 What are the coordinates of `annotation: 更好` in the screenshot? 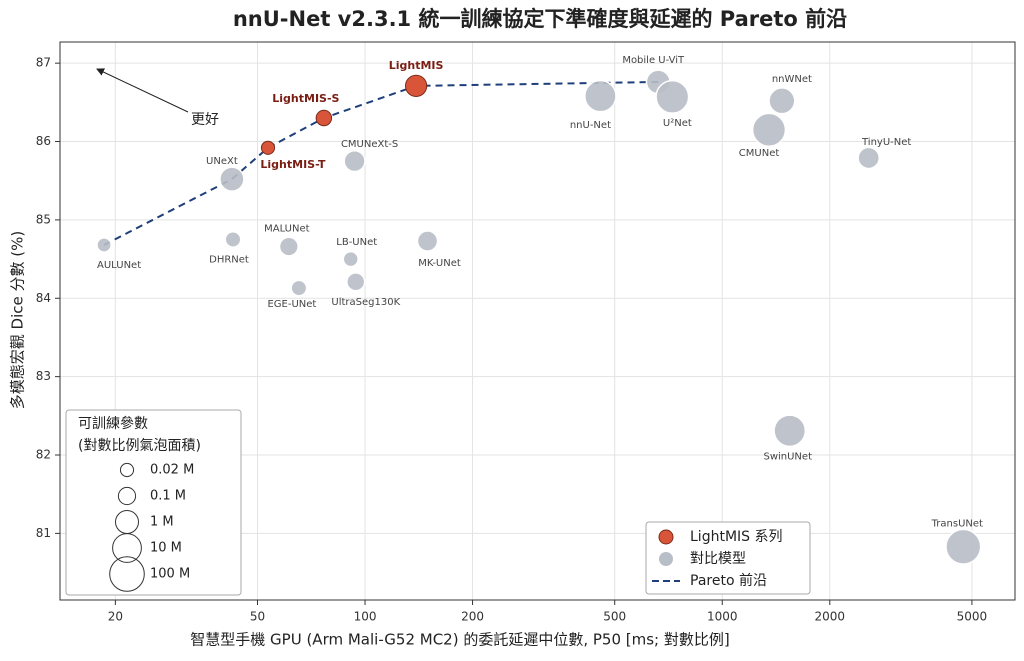 It's located at (205, 120).